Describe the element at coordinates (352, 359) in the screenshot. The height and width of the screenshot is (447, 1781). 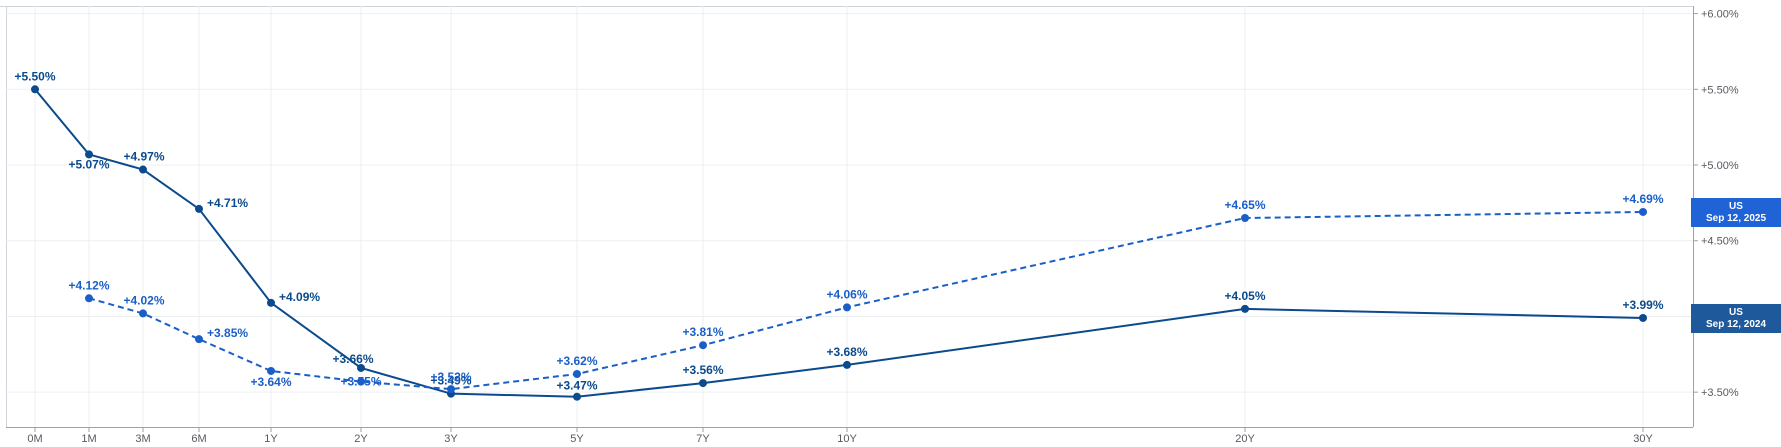
I see `data-label-2024-2y: +3.66%` at that location.